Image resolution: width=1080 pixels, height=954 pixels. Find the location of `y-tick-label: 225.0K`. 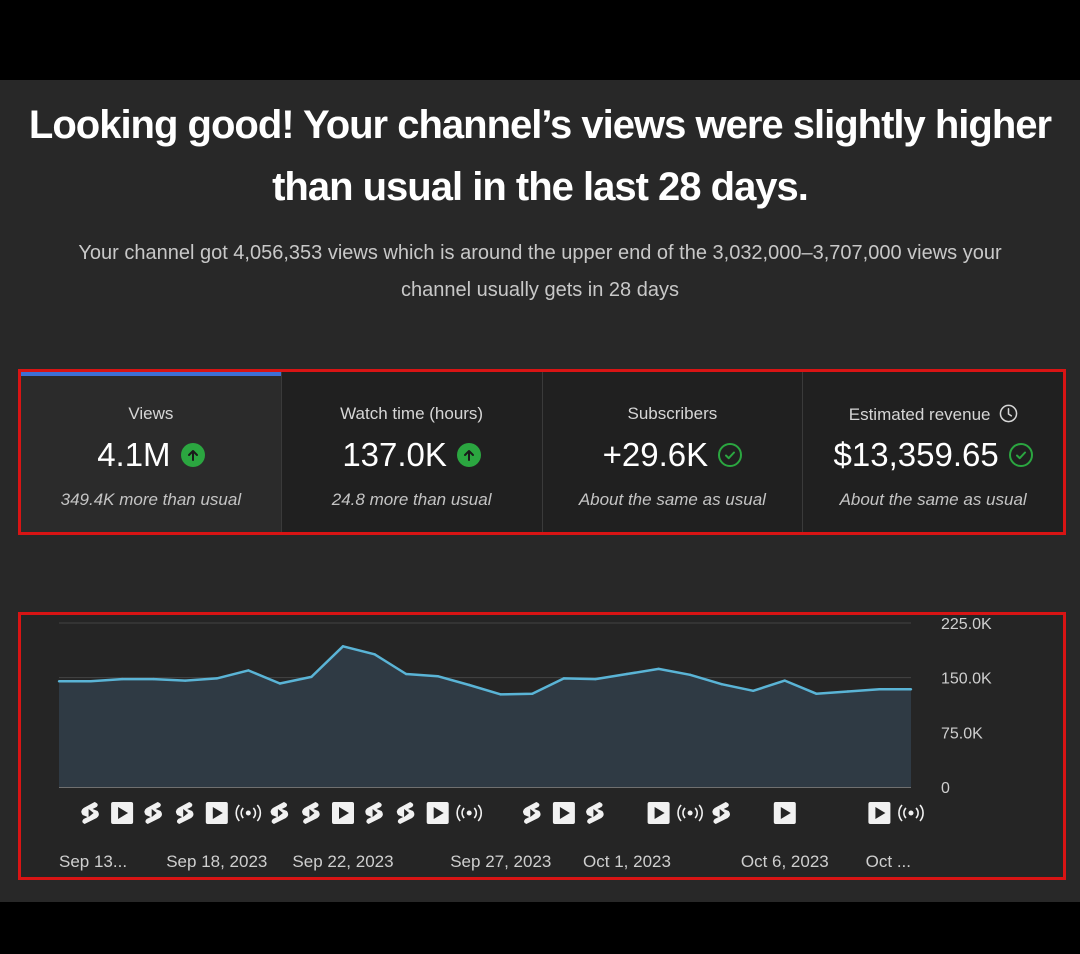

y-tick-label: 225.0K is located at coordinates (966, 624).